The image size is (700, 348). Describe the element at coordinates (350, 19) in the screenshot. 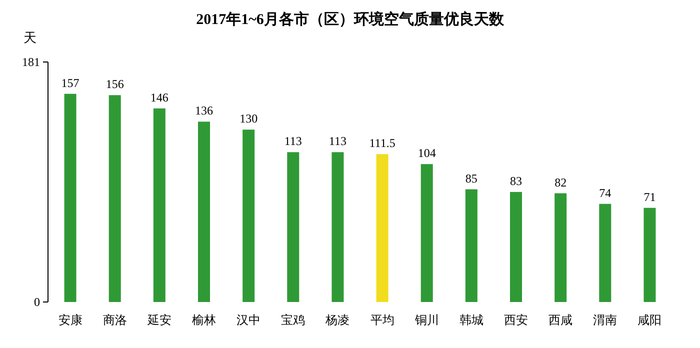

I see `chart-title: 2017年1~6月各市（区）环境空气质量优良天数` at that location.